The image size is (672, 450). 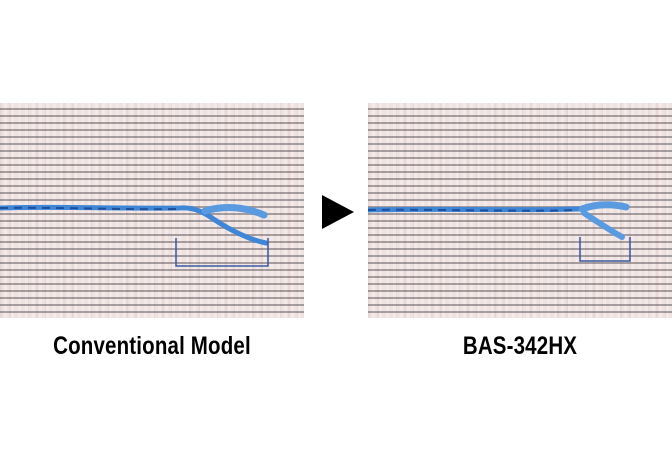 I want to click on arrow-right-icon, so click(x=338, y=212).